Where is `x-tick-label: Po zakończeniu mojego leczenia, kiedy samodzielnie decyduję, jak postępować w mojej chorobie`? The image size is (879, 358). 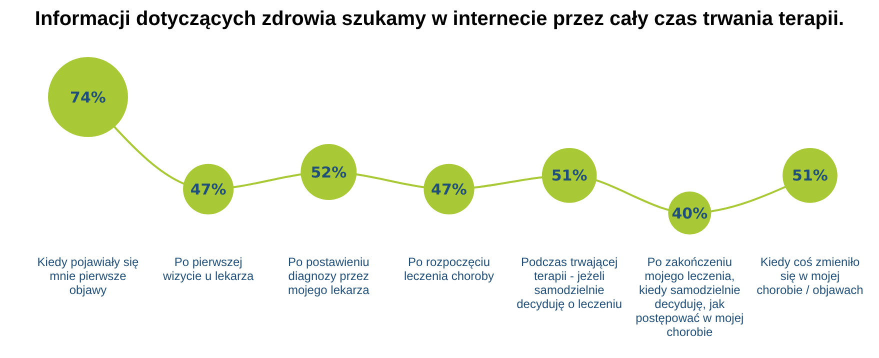
x-tick-label: Po zakończeniu mojego leczenia, kiedy samodzielnie decyduję, jak postępować w mojej chorobie is located at coordinates (690, 297).